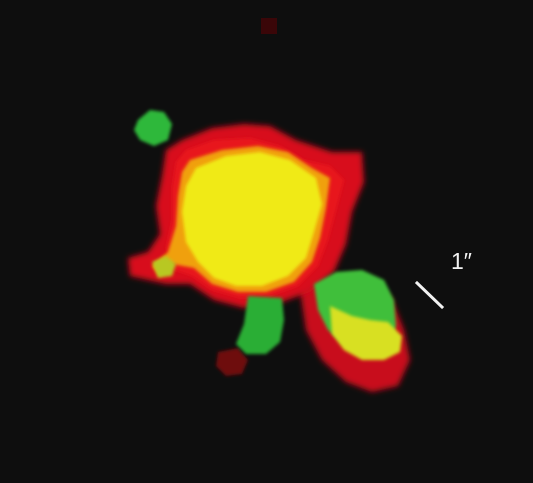  Describe the element at coordinates (164, 267) in the screenshot. I see `core-left-spot` at that location.